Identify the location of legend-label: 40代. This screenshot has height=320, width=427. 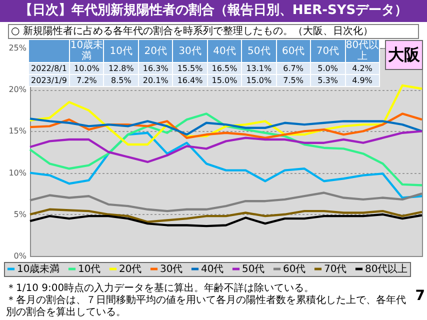
(212, 269).